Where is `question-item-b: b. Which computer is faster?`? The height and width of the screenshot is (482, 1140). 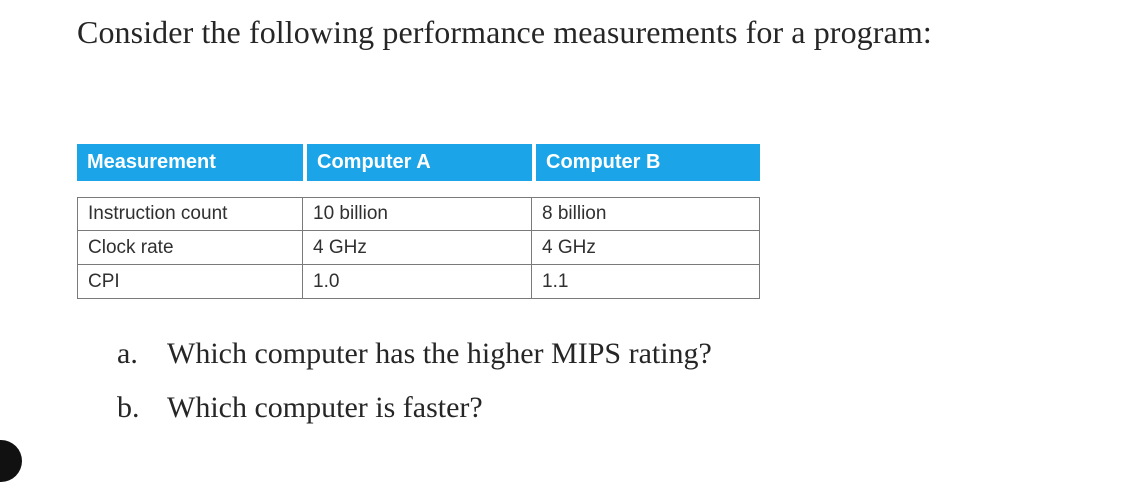 question-item-b: b. Which computer is faster? is located at coordinates (414, 415).